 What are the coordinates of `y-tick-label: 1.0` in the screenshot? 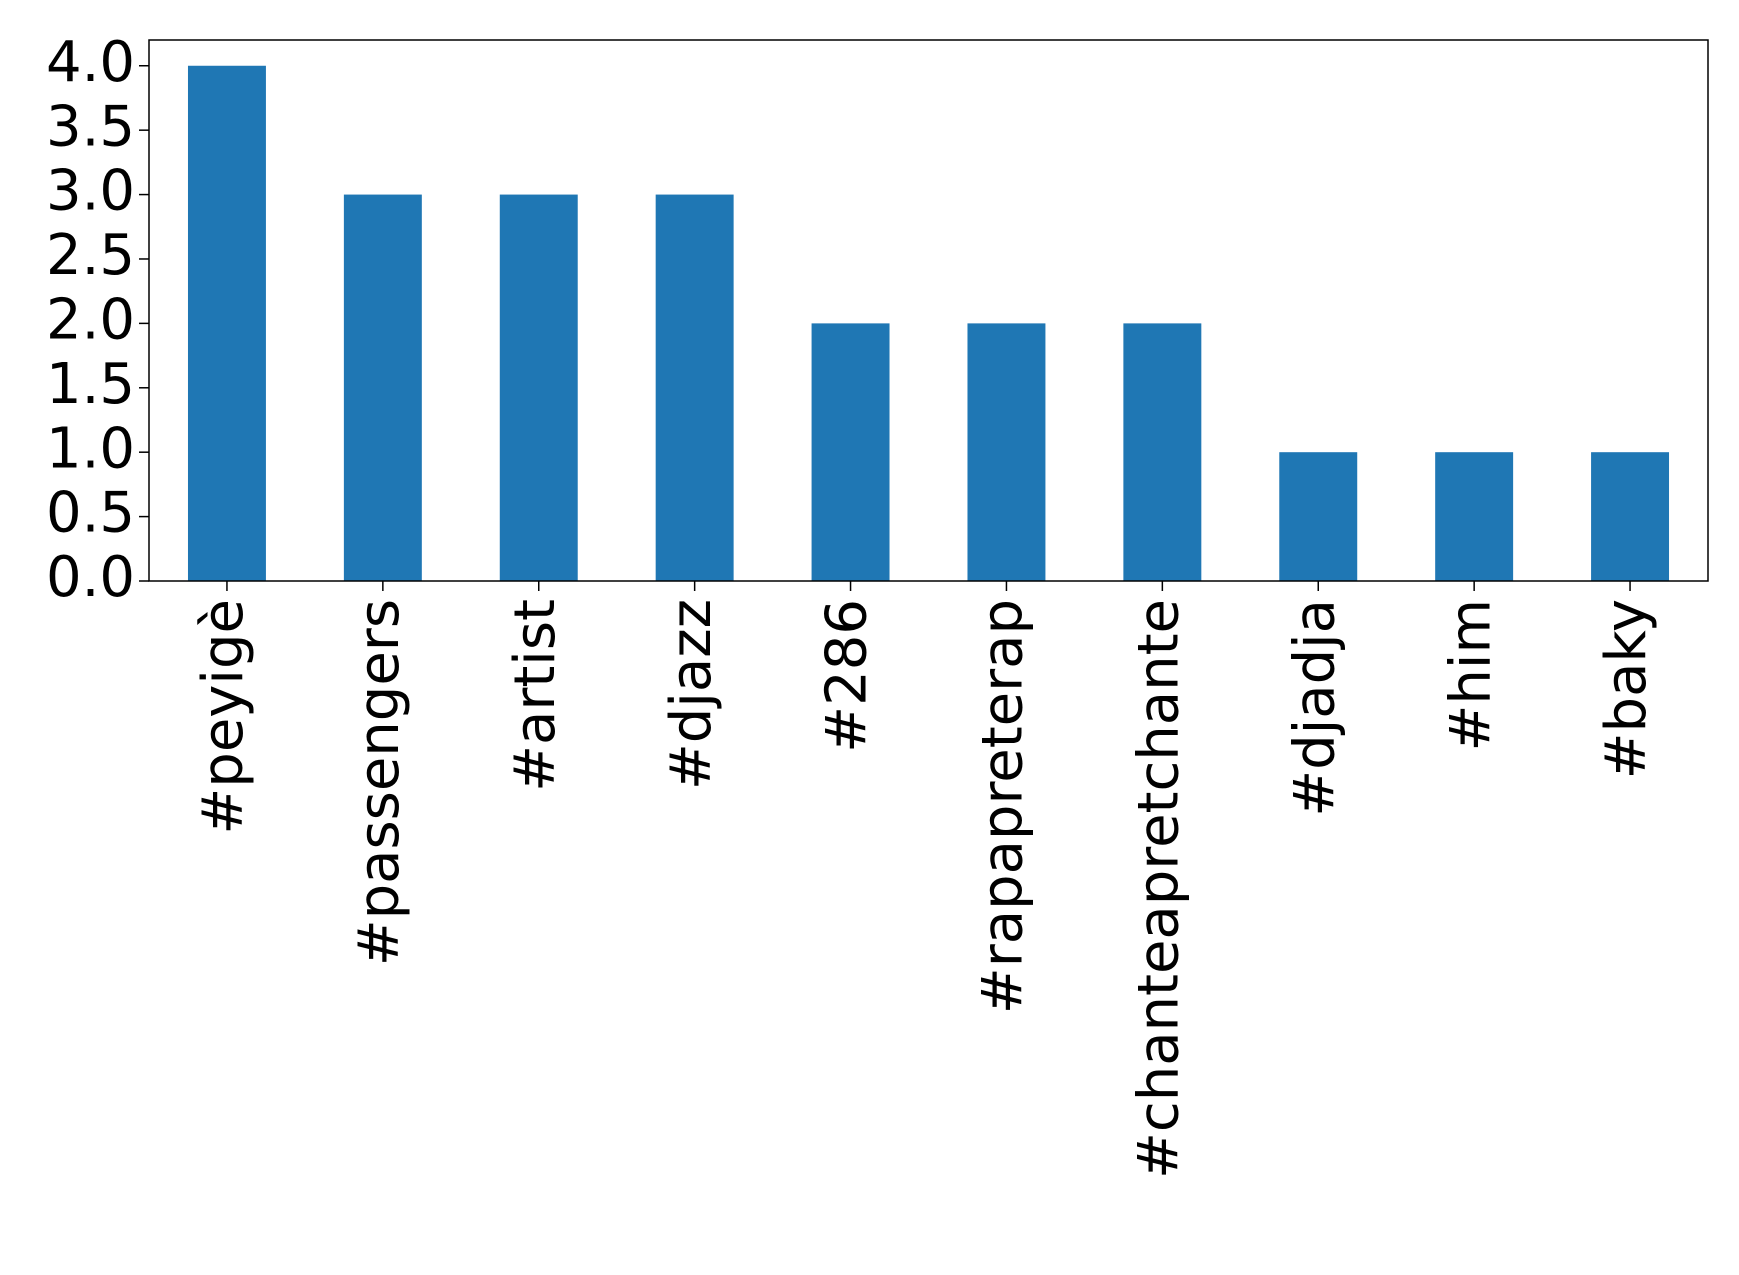 It's located at (90, 448).